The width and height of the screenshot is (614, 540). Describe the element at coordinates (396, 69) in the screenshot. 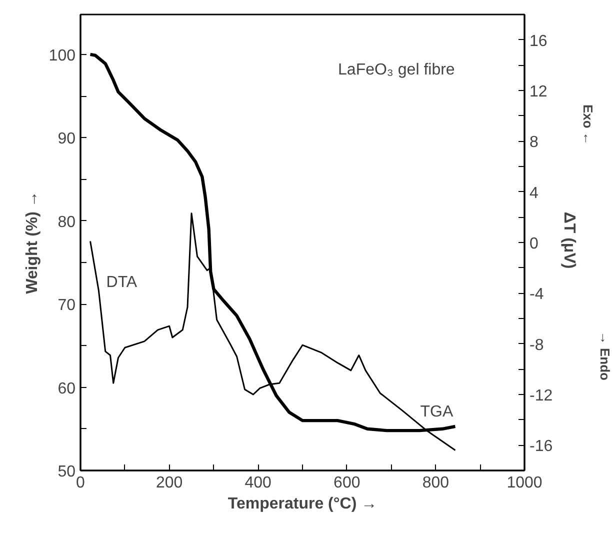

I see `annotation: LaFeO₃ gel fibre` at that location.